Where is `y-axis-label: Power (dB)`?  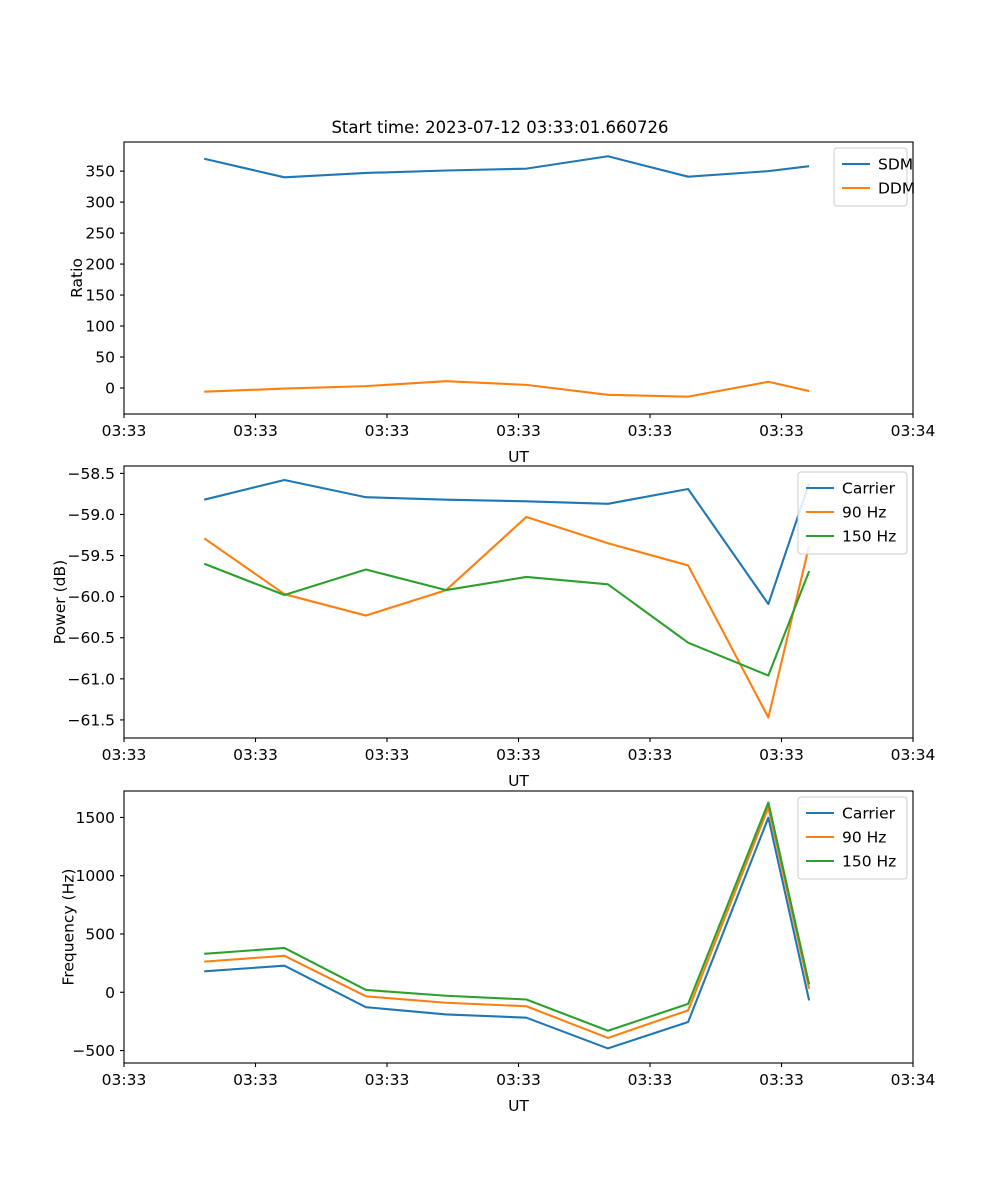
y-axis-label: Power (dB) is located at coordinates (60, 602).